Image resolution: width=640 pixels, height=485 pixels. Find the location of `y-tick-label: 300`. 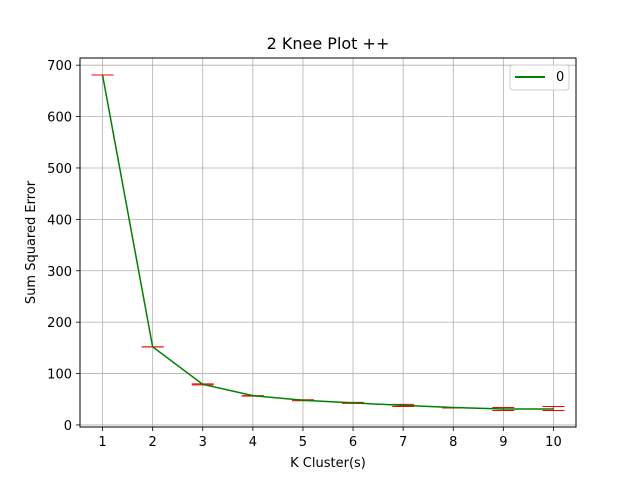

y-tick-label: 300 is located at coordinates (59, 272).